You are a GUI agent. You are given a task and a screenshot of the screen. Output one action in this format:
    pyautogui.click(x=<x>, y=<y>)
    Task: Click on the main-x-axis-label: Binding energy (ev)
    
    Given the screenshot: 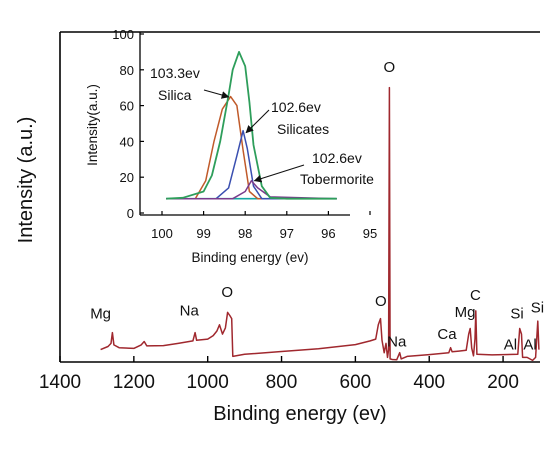 What is the action you would take?
    pyautogui.click(x=299, y=414)
    